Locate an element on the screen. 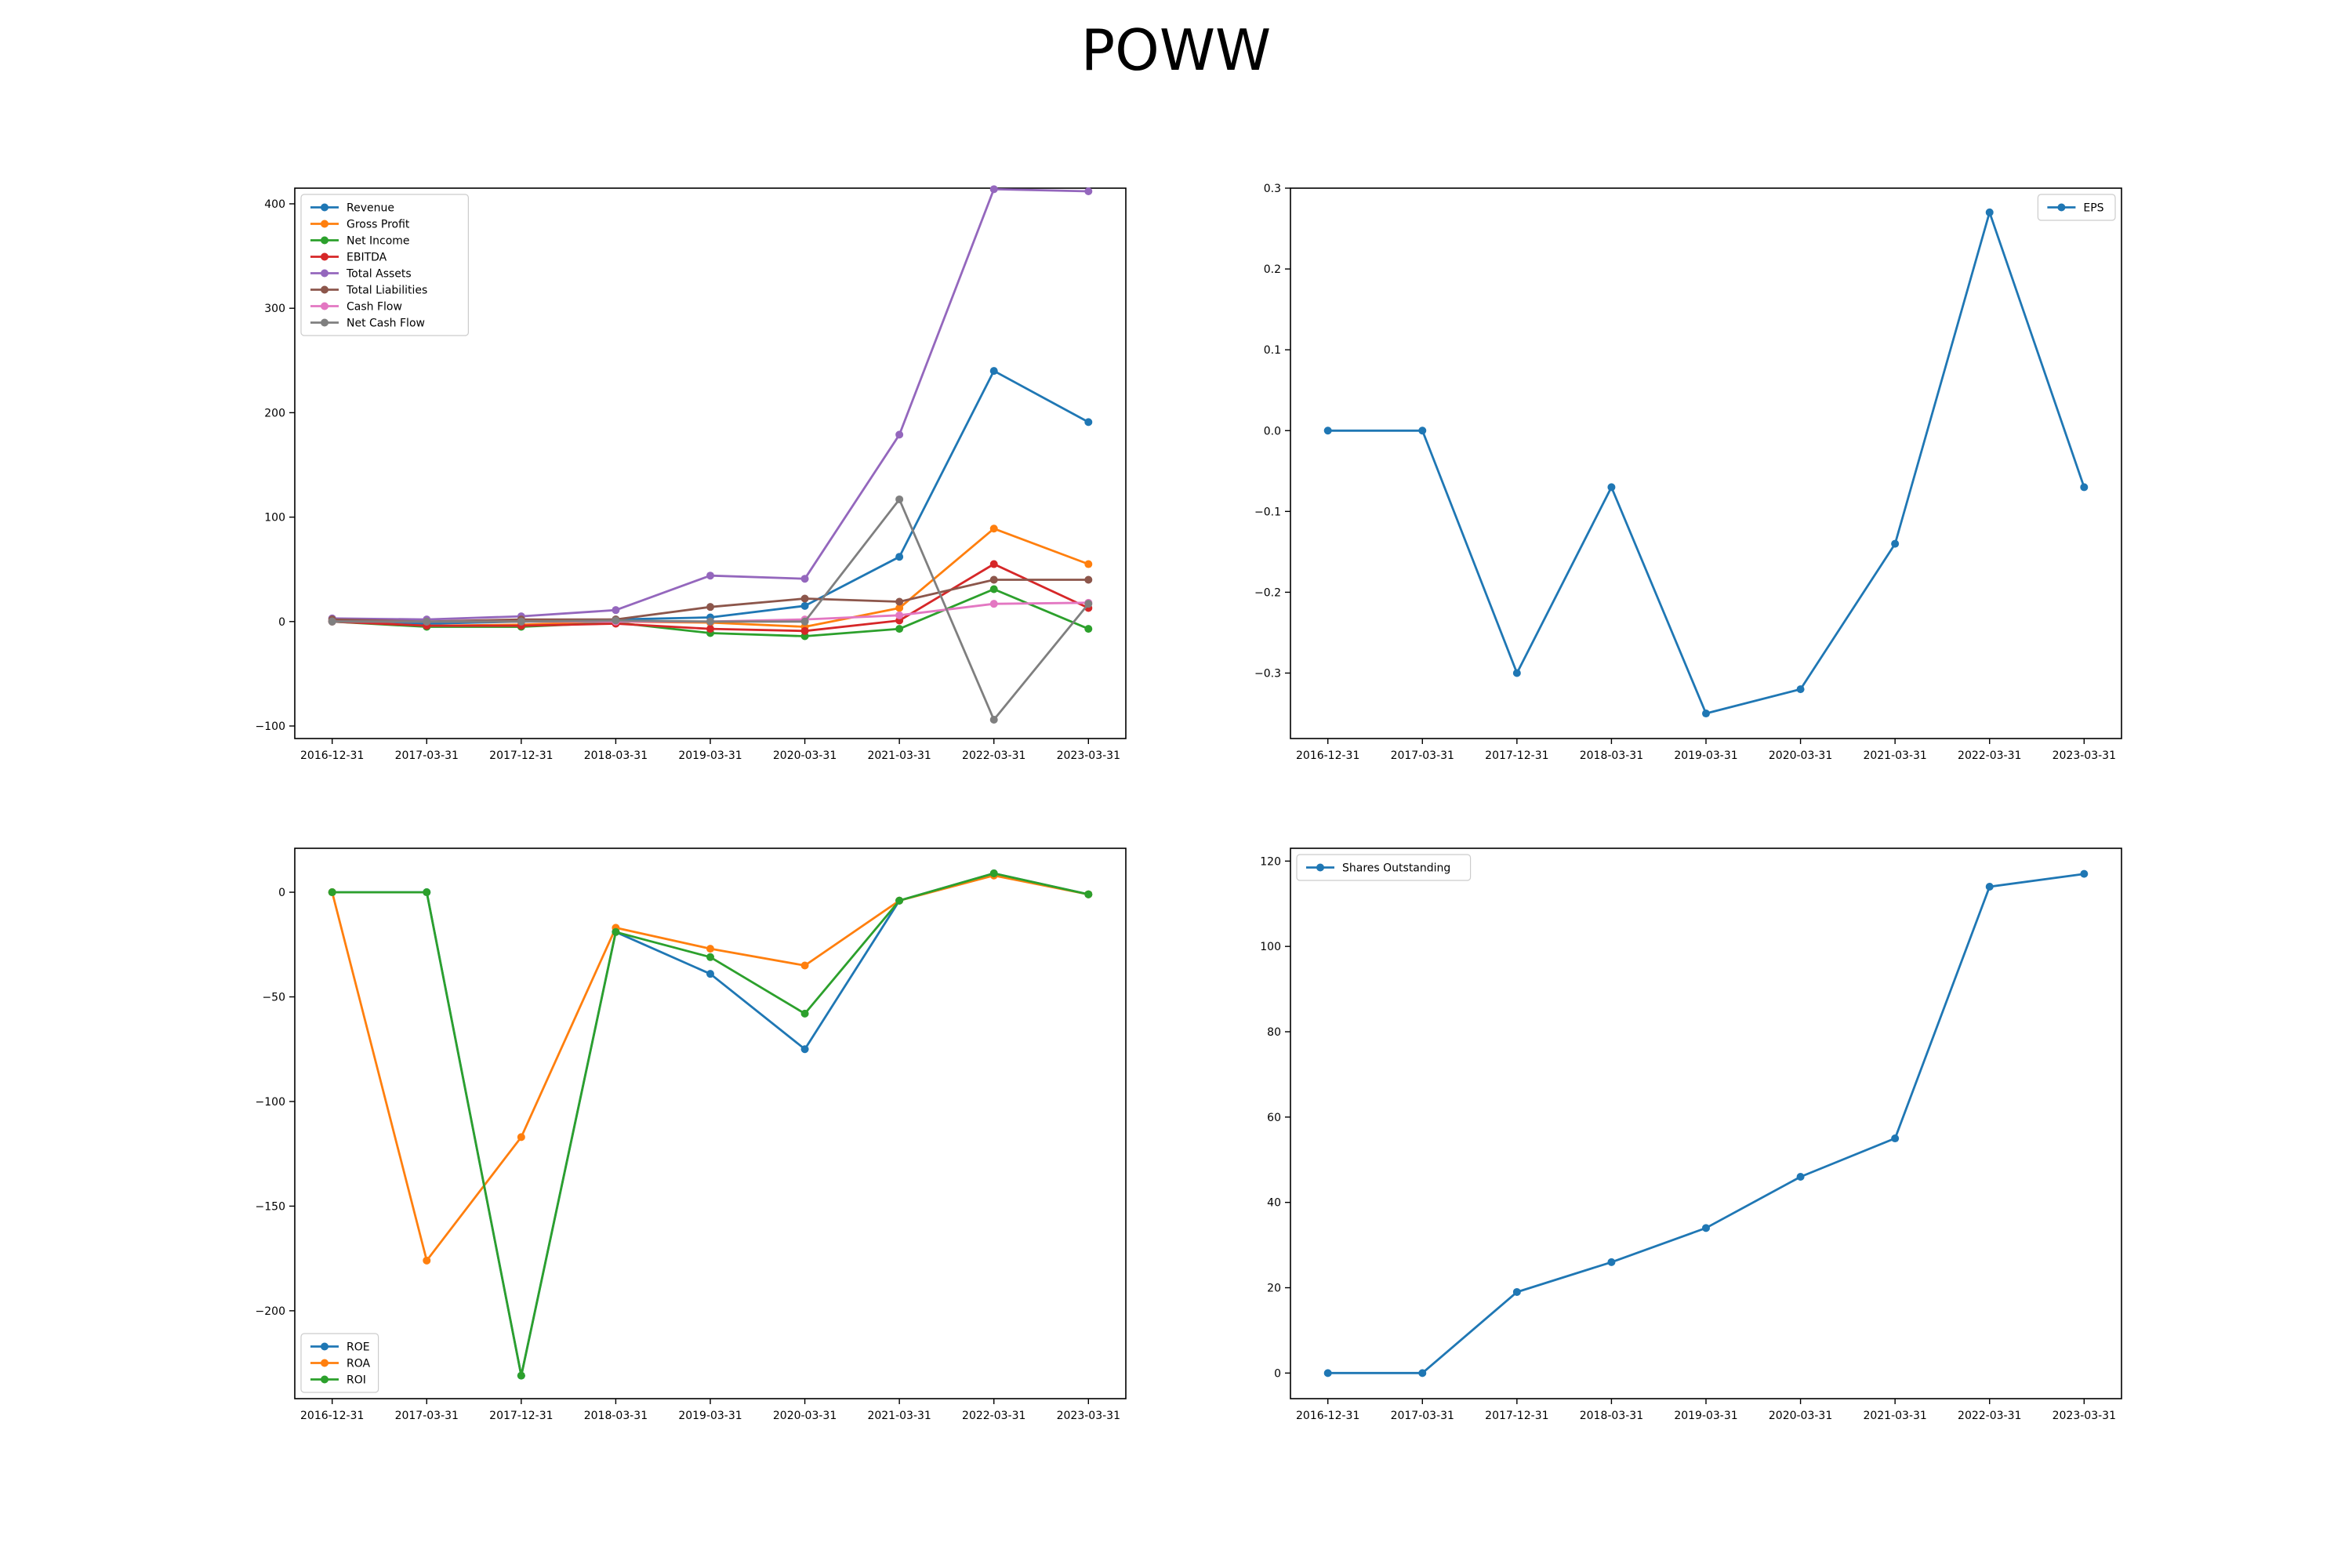  legend-label: ROI is located at coordinates (356, 1380).